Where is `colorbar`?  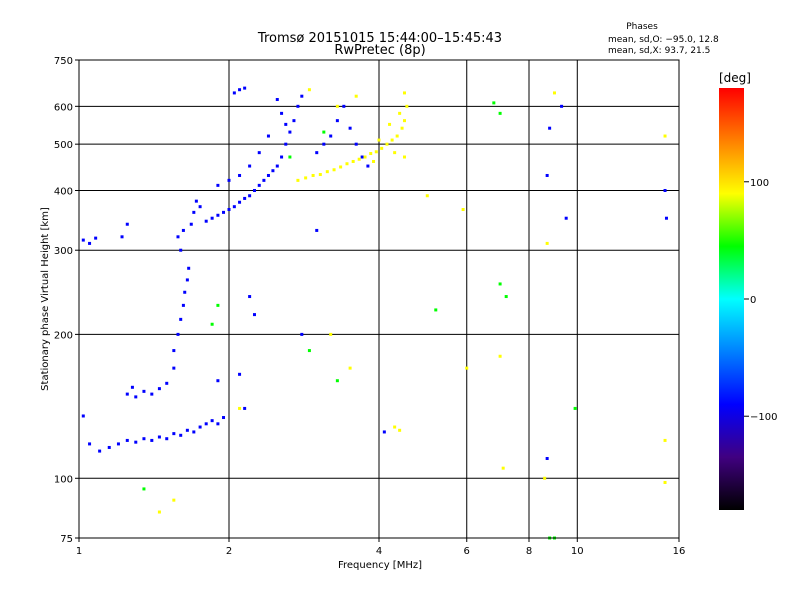
colorbar is located at coordinates (731, 299).